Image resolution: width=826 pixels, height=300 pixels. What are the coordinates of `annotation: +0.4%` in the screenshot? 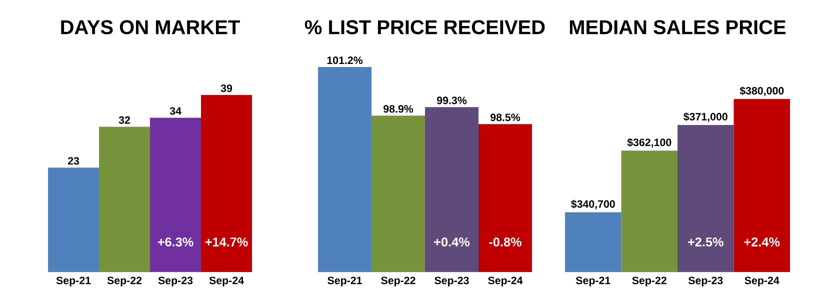 It's located at (452, 242).